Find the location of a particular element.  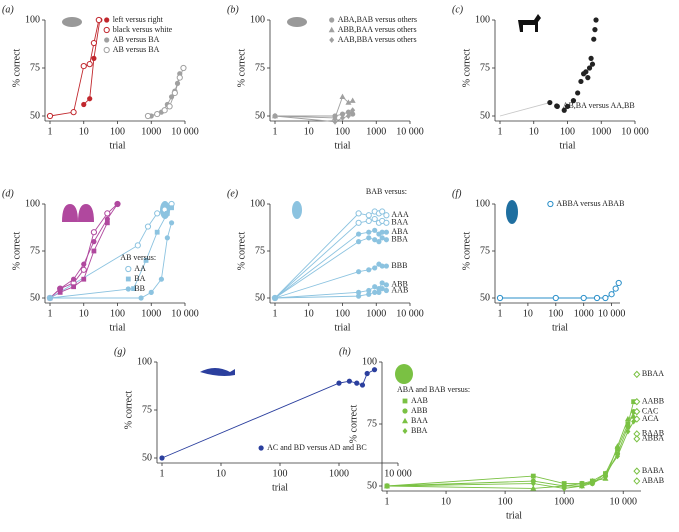

point-label: CAC is located at coordinates (650, 410).